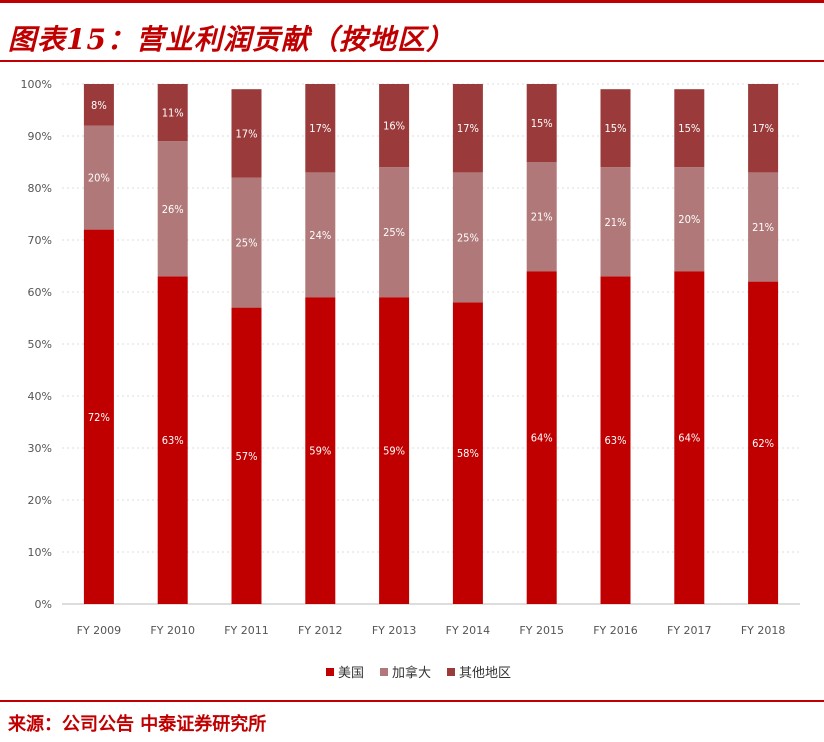 The width and height of the screenshot is (824, 742). Describe the element at coordinates (412, 61) in the screenshot. I see `title-rule` at that location.